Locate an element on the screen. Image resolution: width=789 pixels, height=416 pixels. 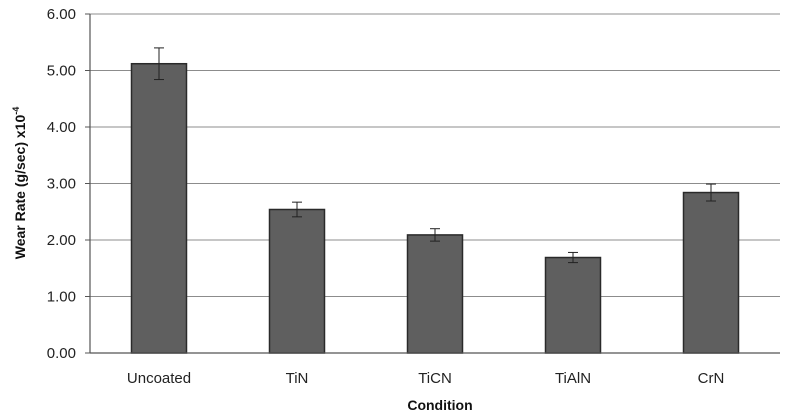
x-tick-label: TiAlN is located at coordinates (573, 378).